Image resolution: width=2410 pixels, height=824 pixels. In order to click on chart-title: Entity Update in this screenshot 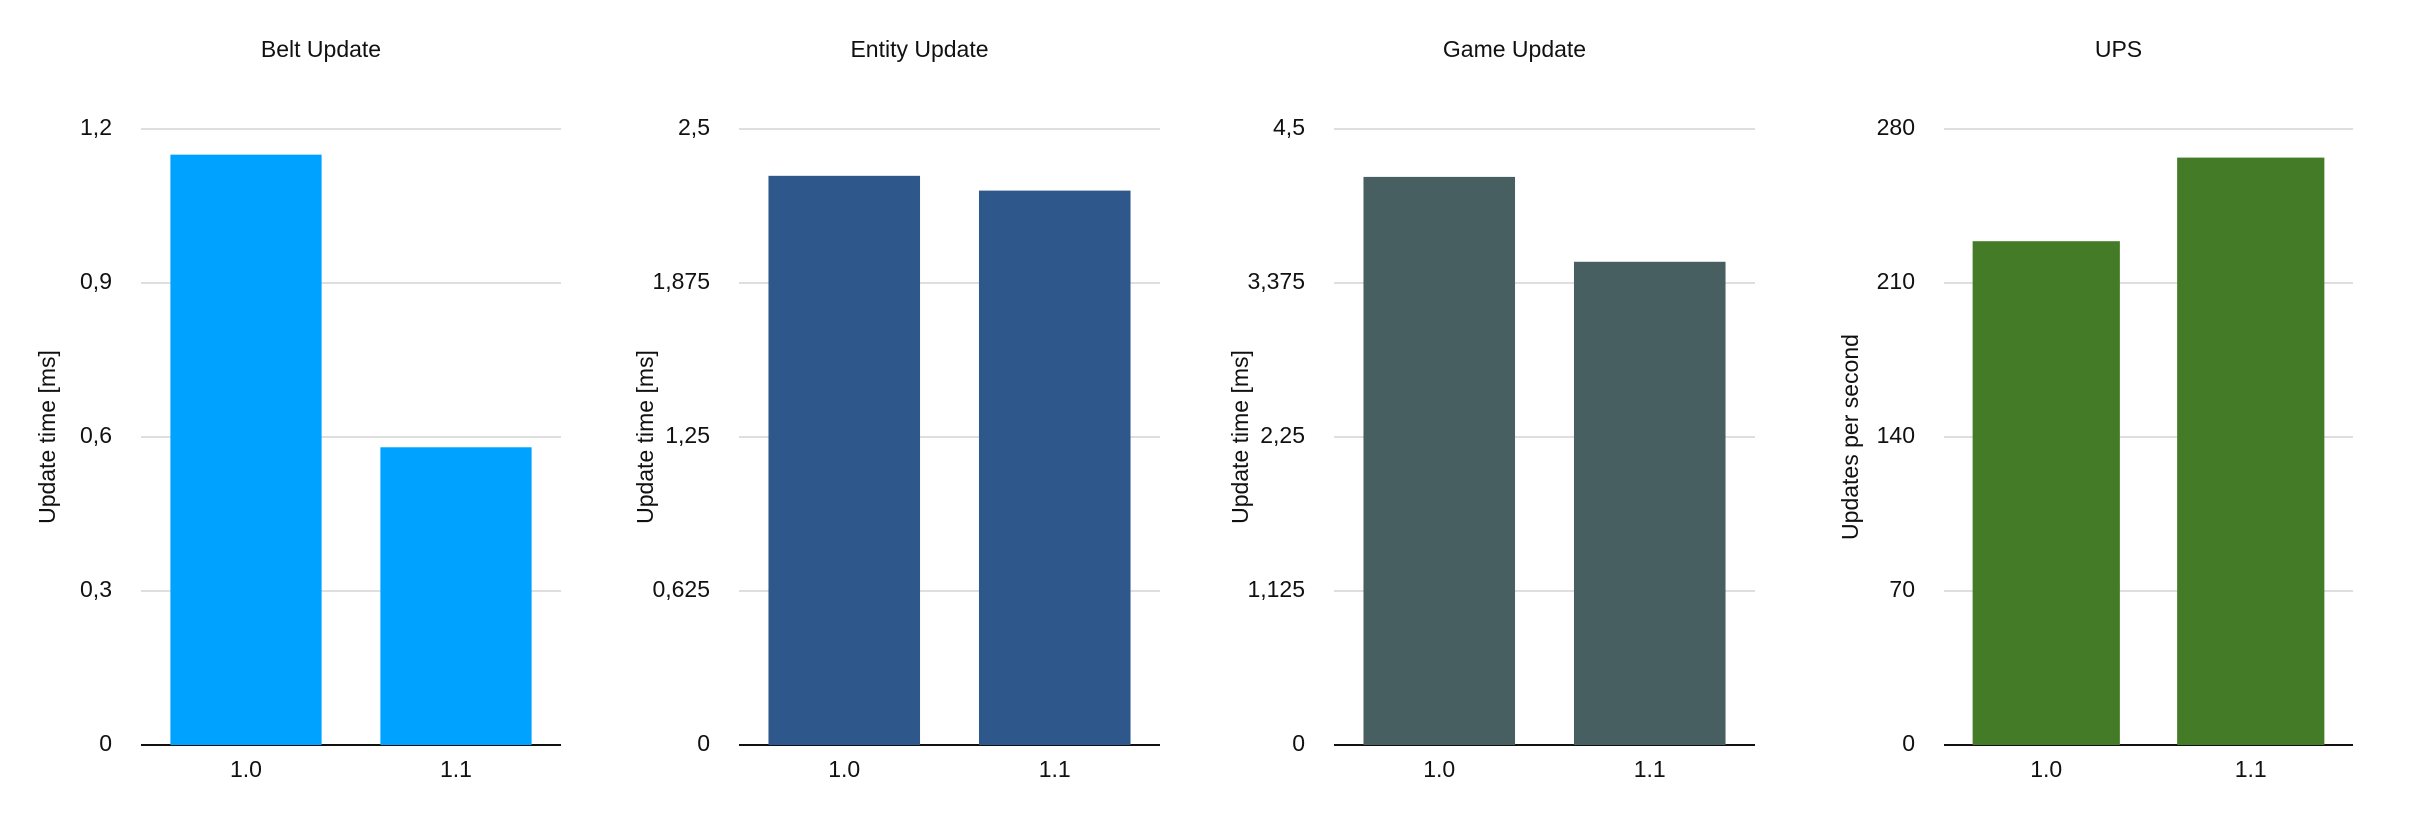, I will do `click(919, 49)`.